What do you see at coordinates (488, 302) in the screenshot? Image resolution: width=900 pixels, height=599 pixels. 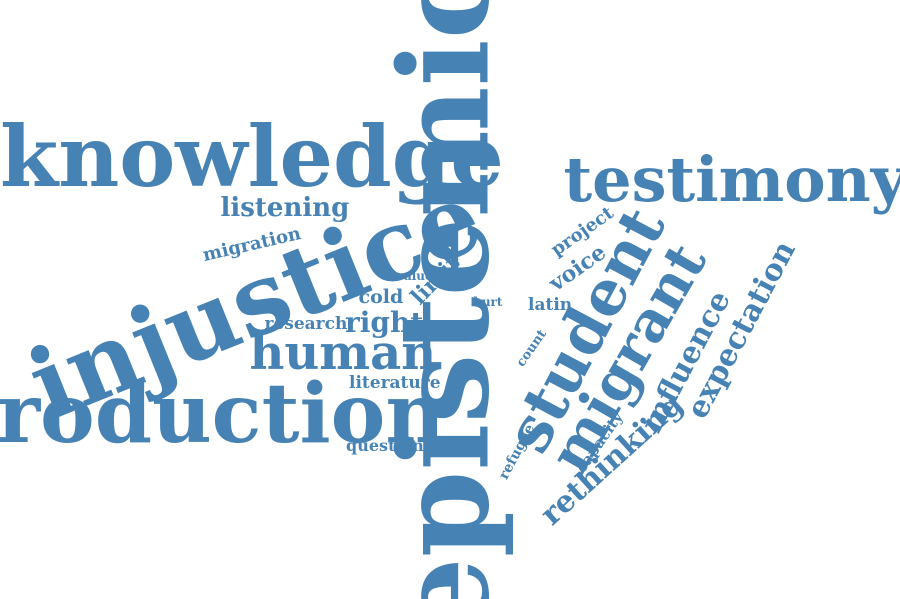 I see `word-kurt: kurt` at bounding box center [488, 302].